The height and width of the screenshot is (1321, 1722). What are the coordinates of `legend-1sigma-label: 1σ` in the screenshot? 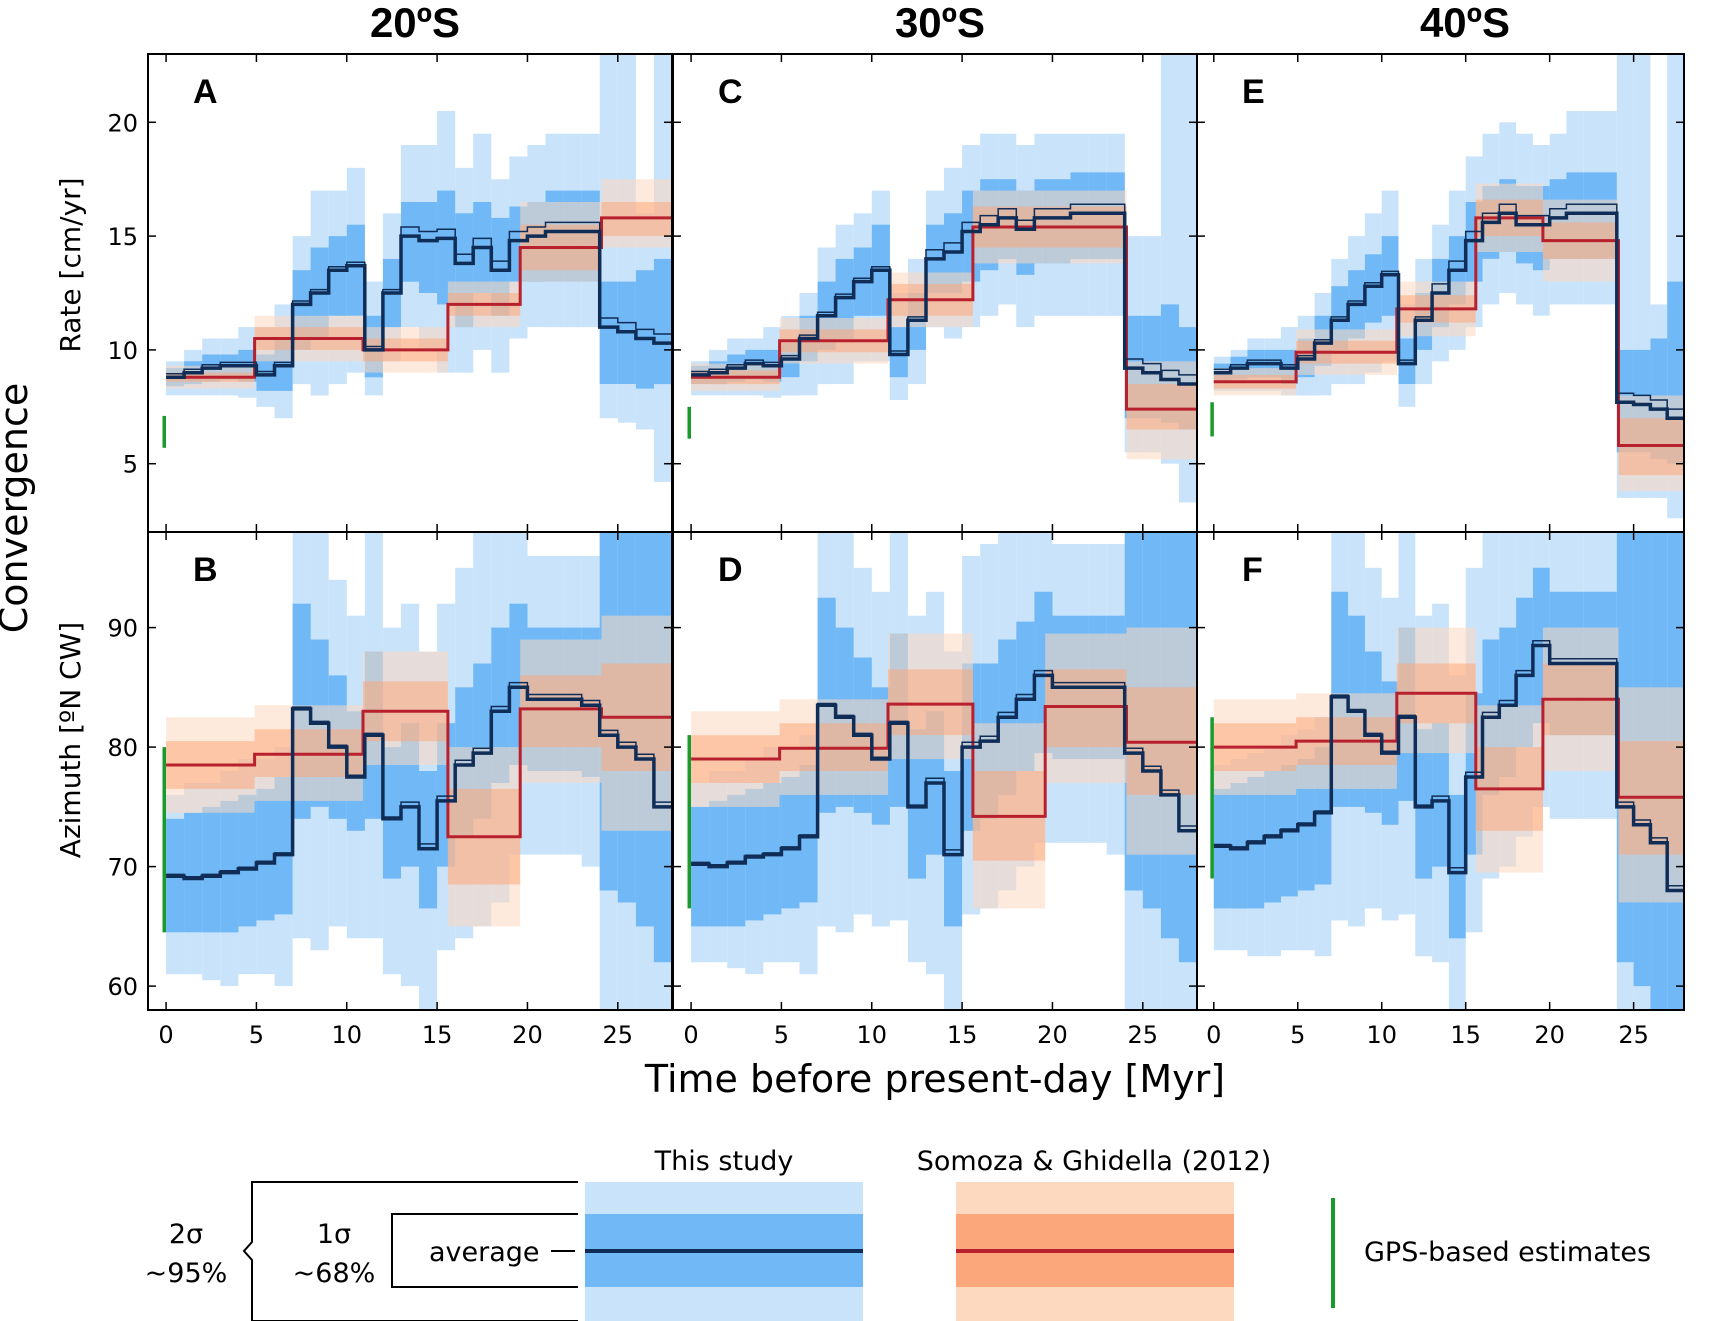 It's located at (334, 1234).